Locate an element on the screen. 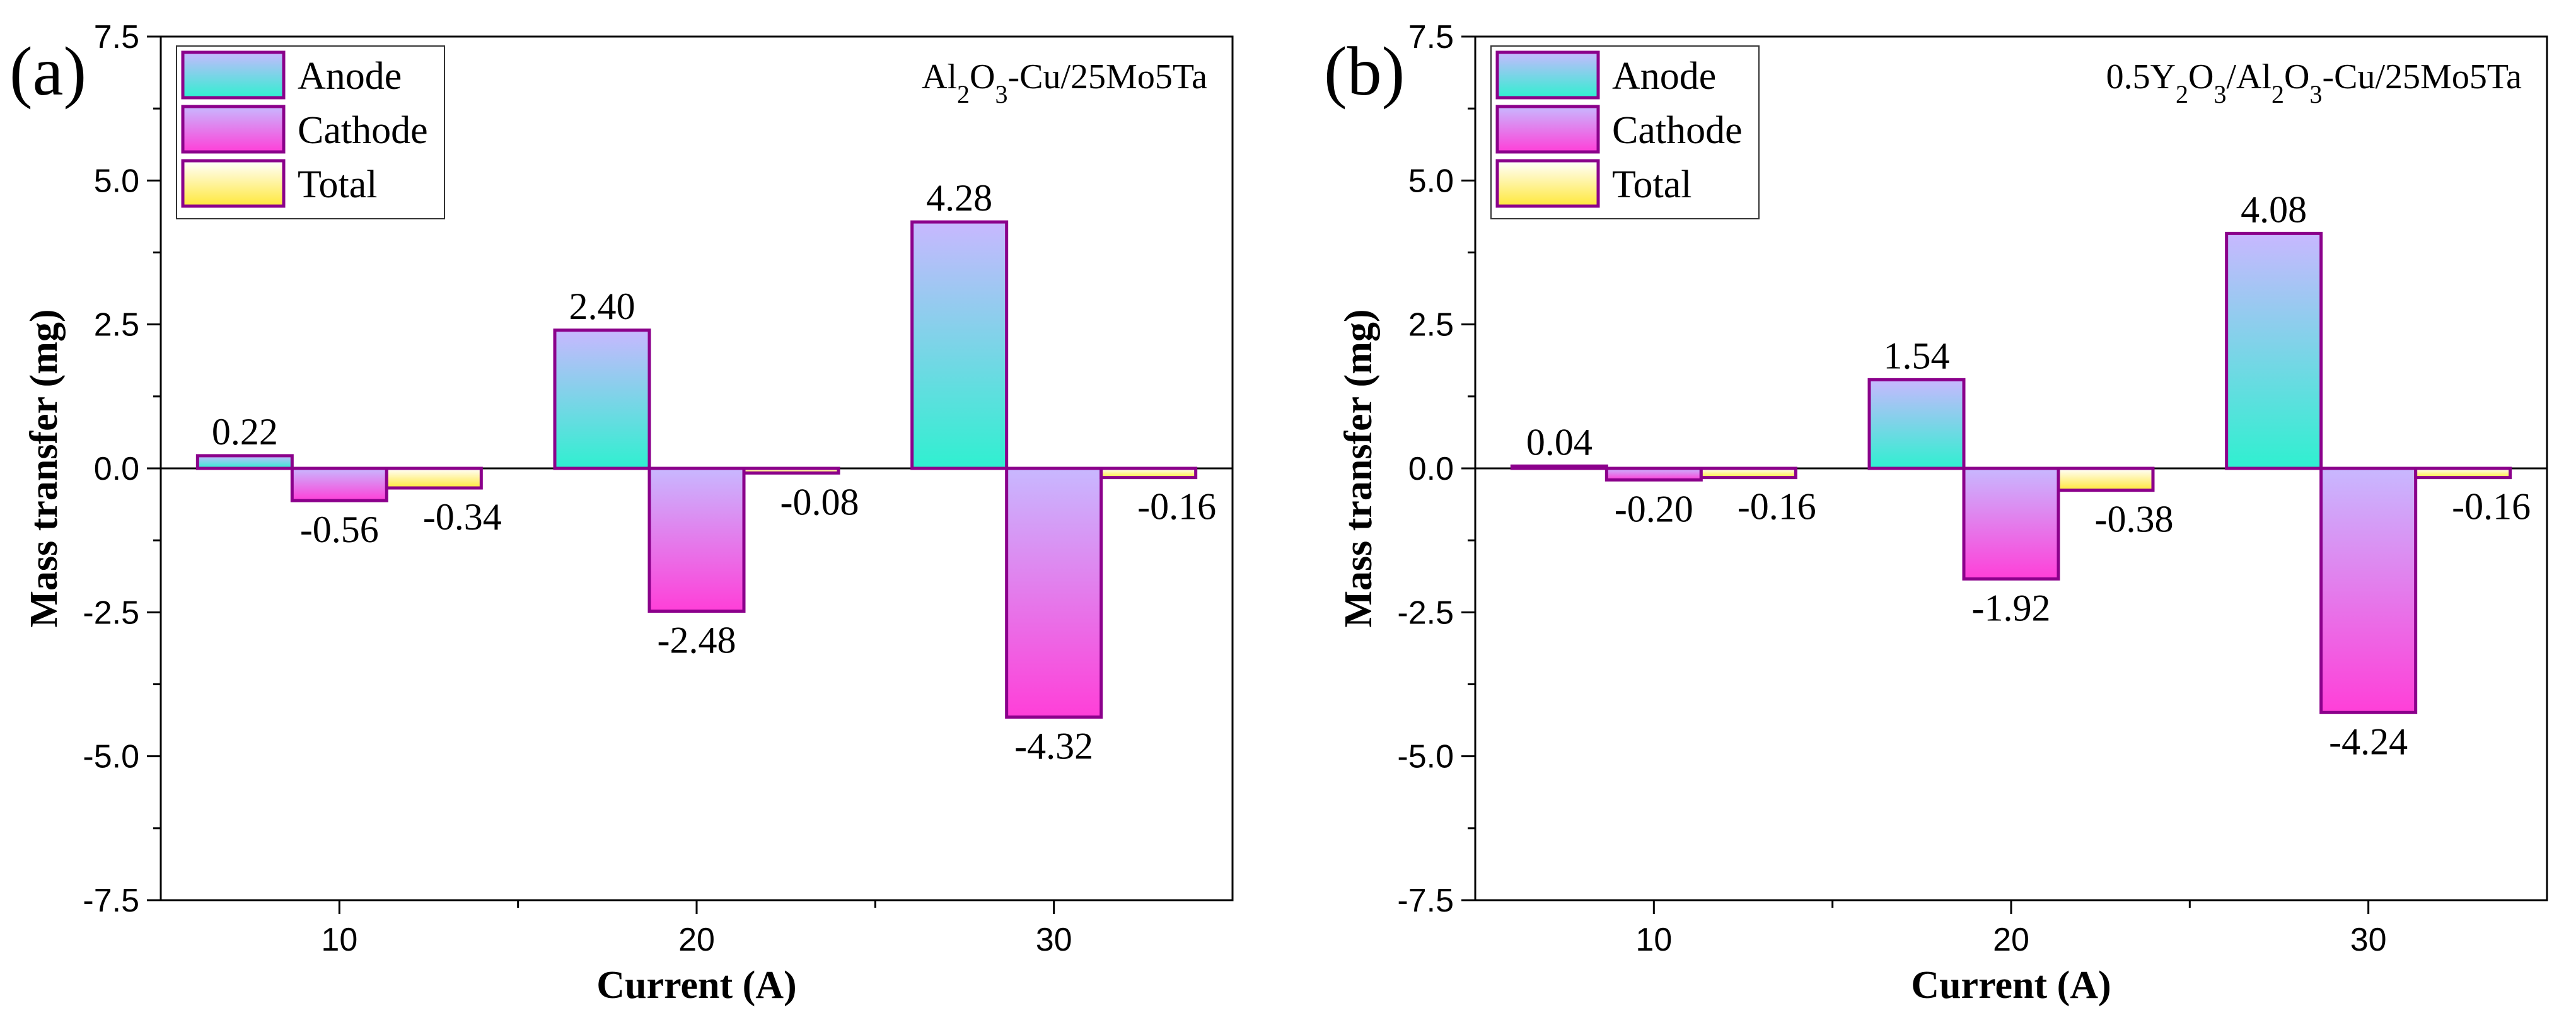 The width and height of the screenshot is (2576, 1025). data-label-anode: 2.40 is located at coordinates (602, 306).